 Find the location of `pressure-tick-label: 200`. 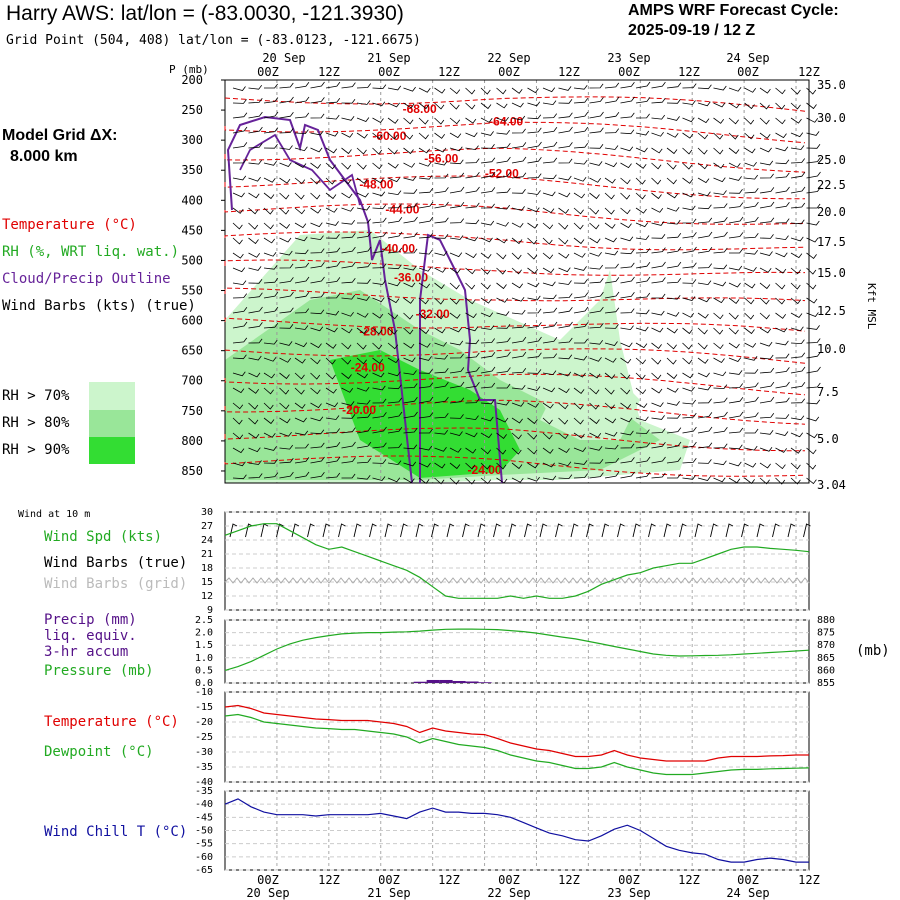

pressure-tick-label: 200 is located at coordinates (192, 80).